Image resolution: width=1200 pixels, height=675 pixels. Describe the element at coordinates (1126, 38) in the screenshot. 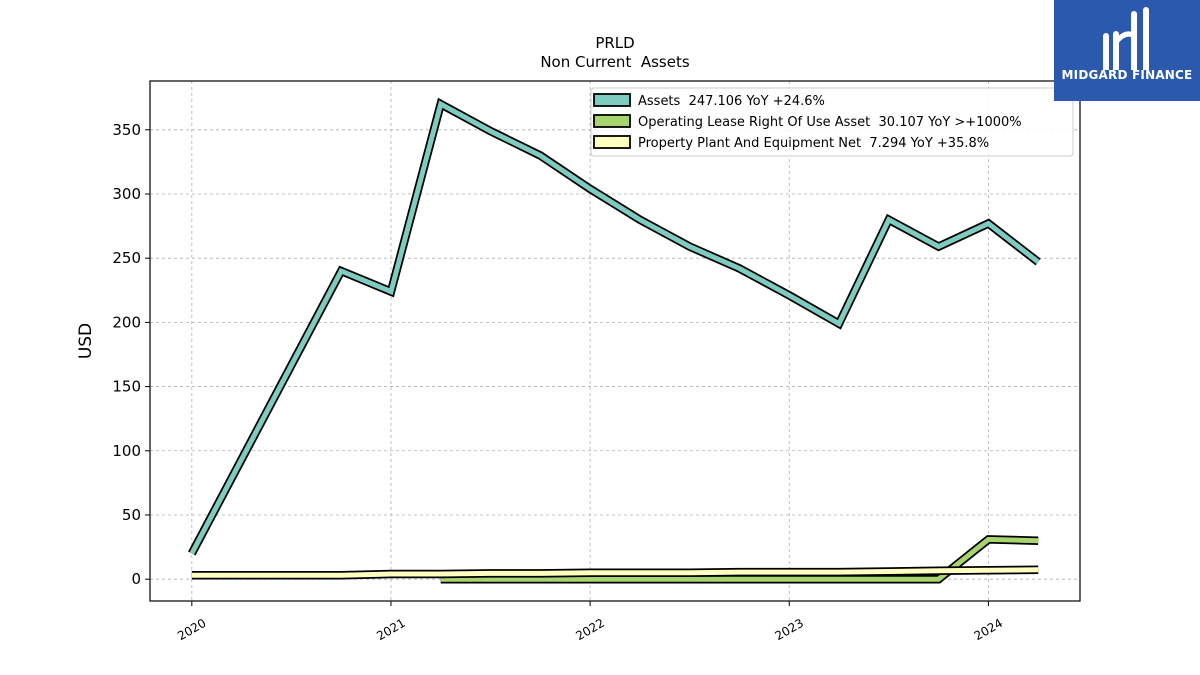

I see `logo-mark-icon` at that location.